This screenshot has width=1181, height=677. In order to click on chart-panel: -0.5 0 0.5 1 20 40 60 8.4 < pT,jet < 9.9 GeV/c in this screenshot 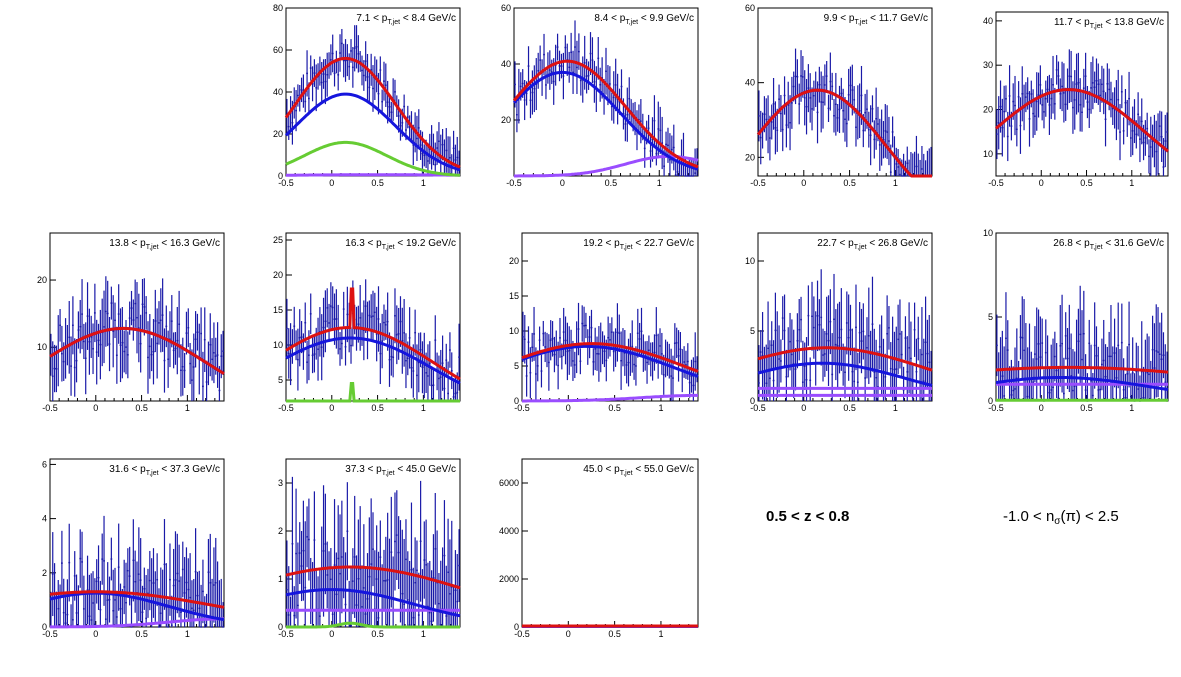, I will do `click(600, 95)`.